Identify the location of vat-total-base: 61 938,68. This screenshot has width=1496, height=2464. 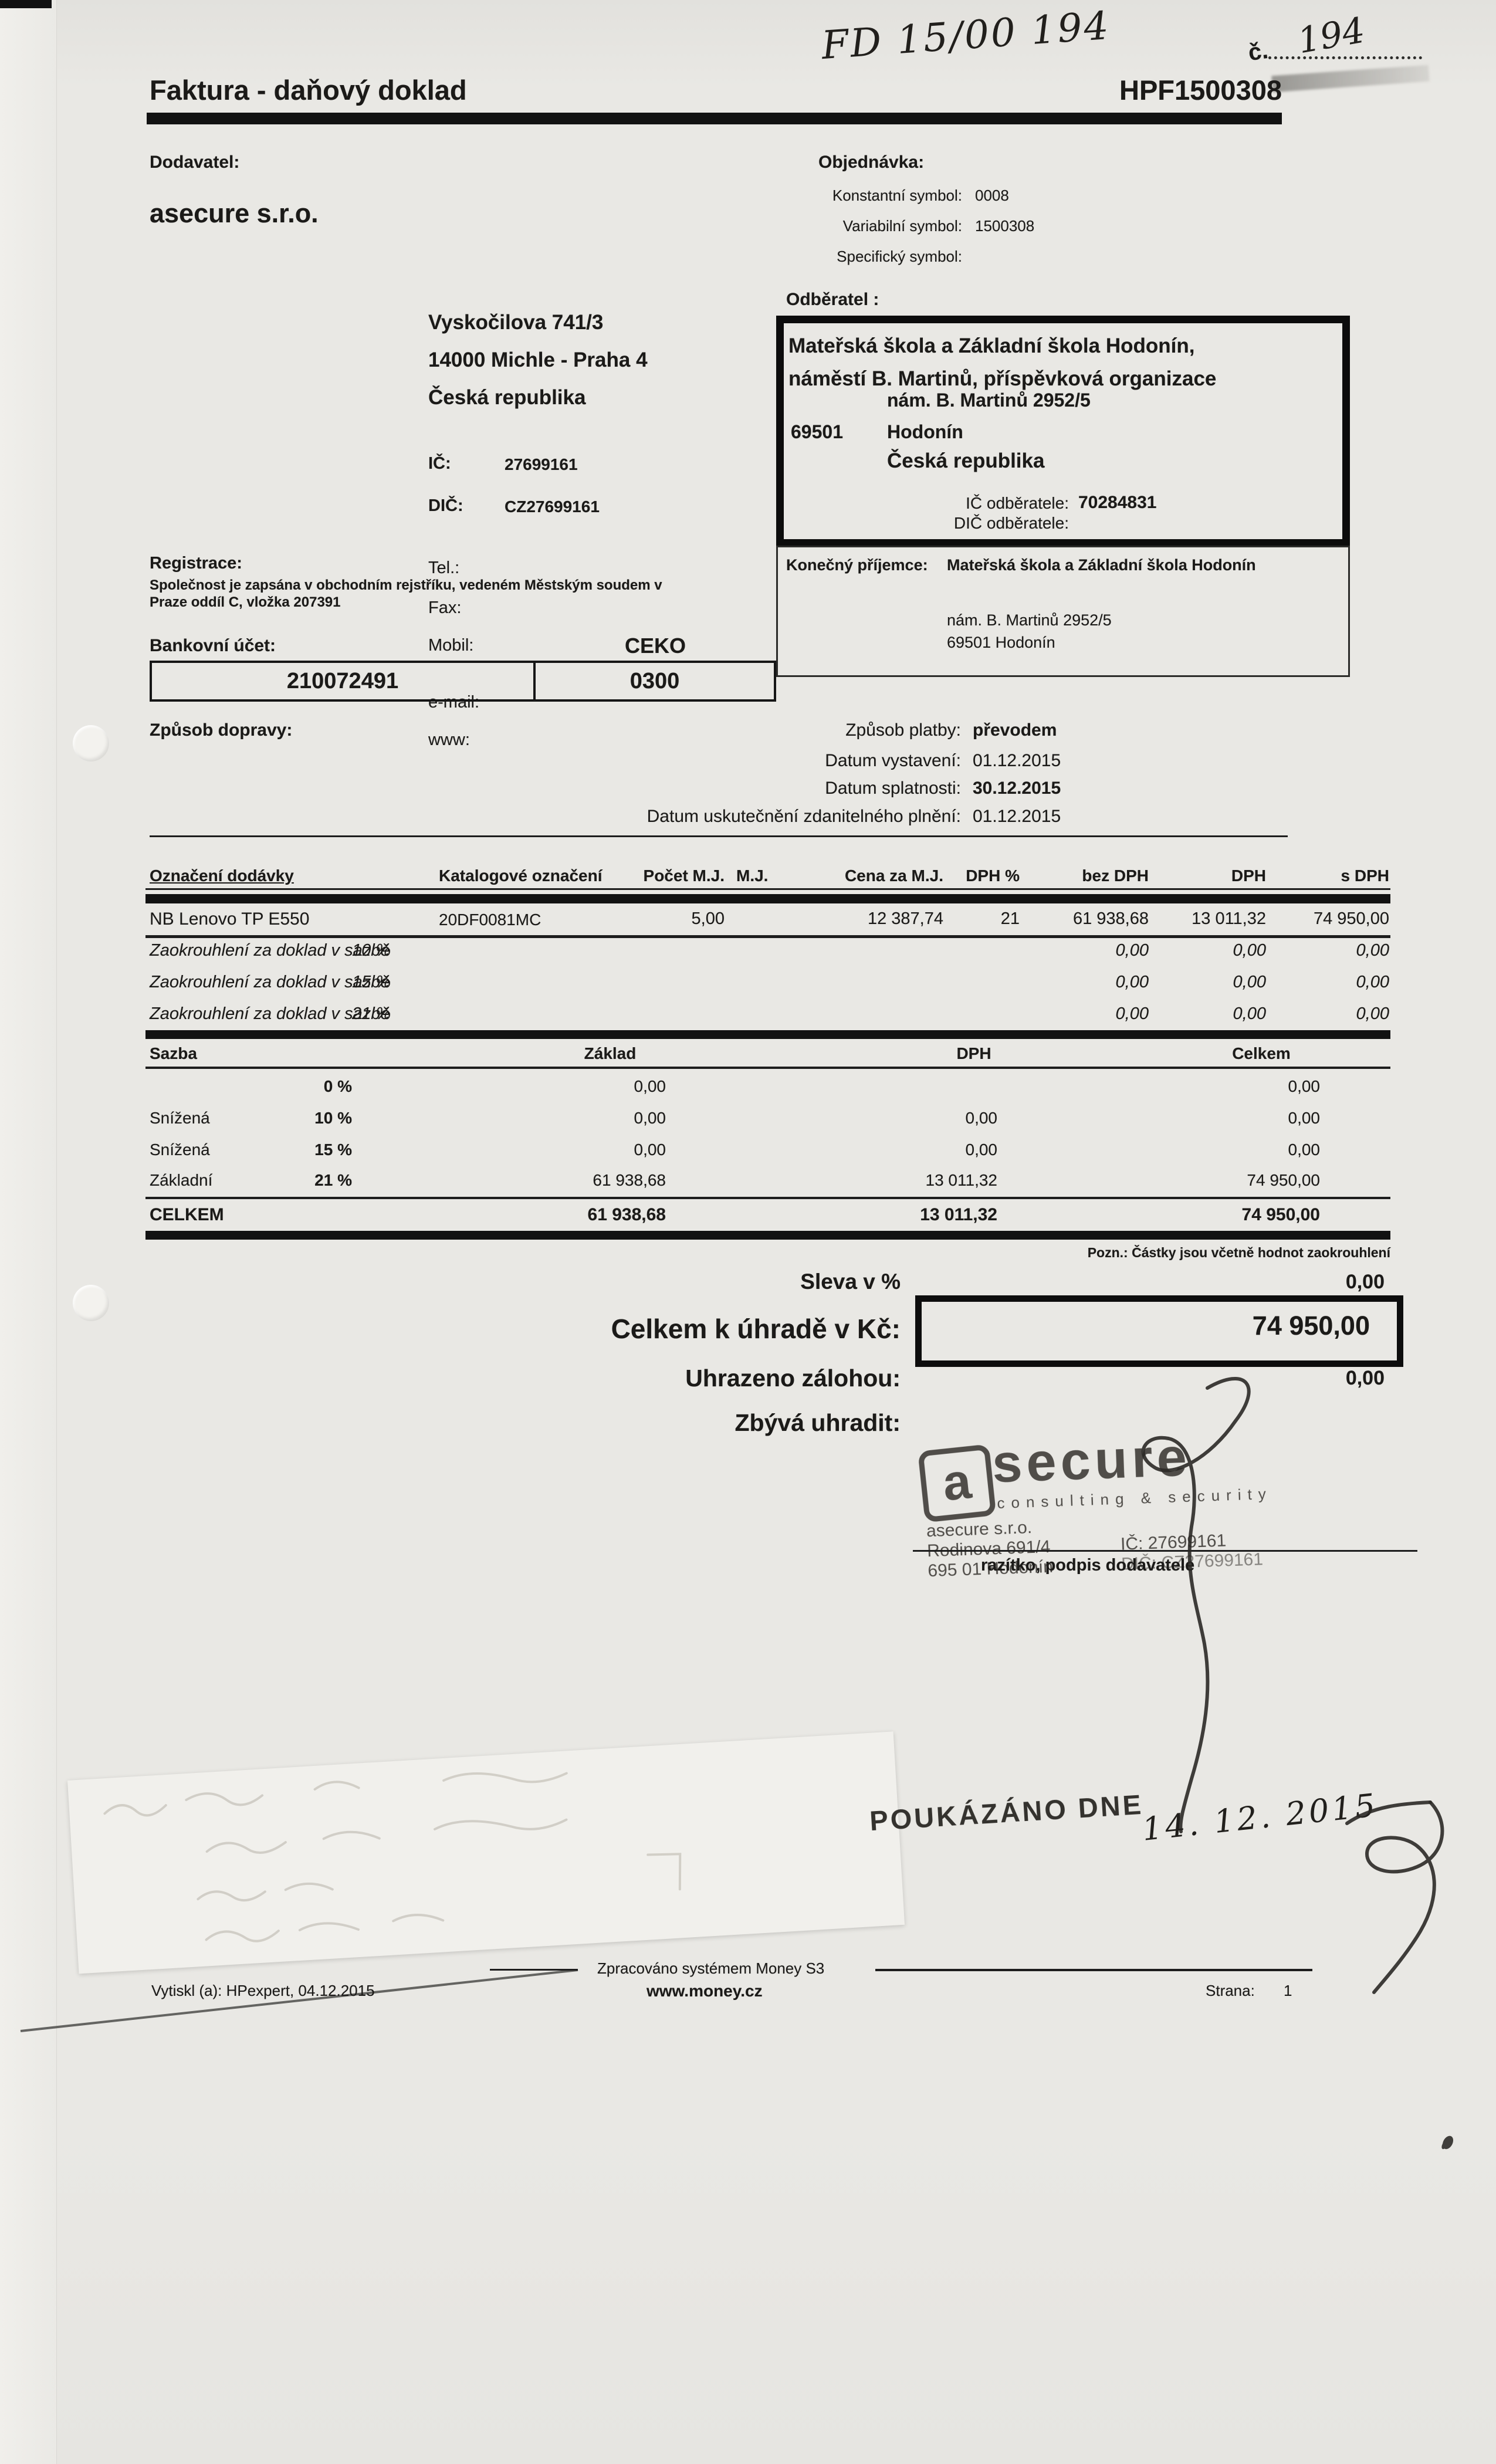
(626, 1214).